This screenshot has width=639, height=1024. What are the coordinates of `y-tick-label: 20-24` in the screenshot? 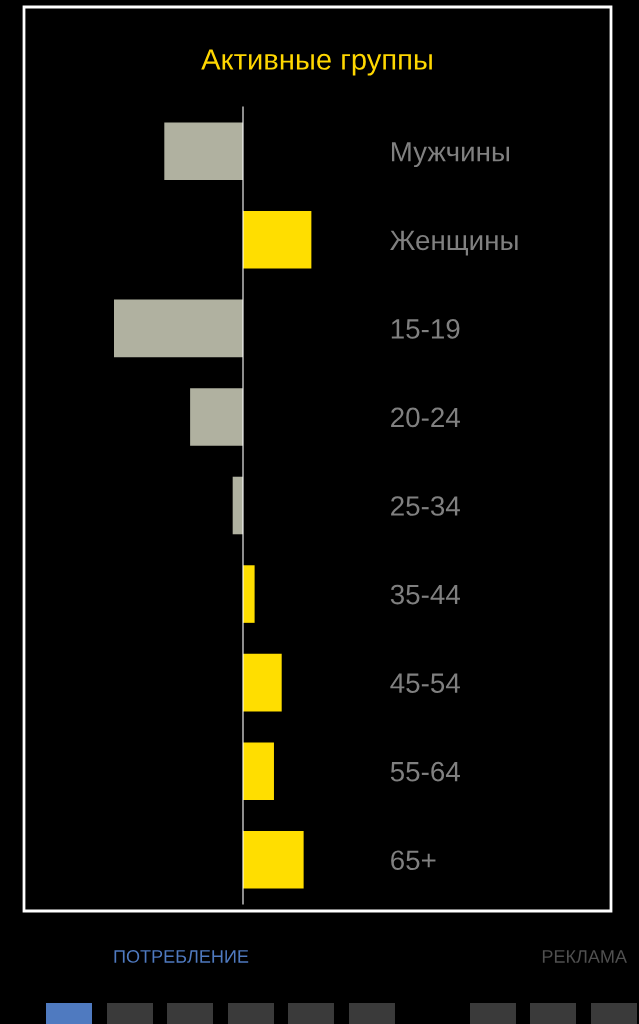 It's located at (425, 417).